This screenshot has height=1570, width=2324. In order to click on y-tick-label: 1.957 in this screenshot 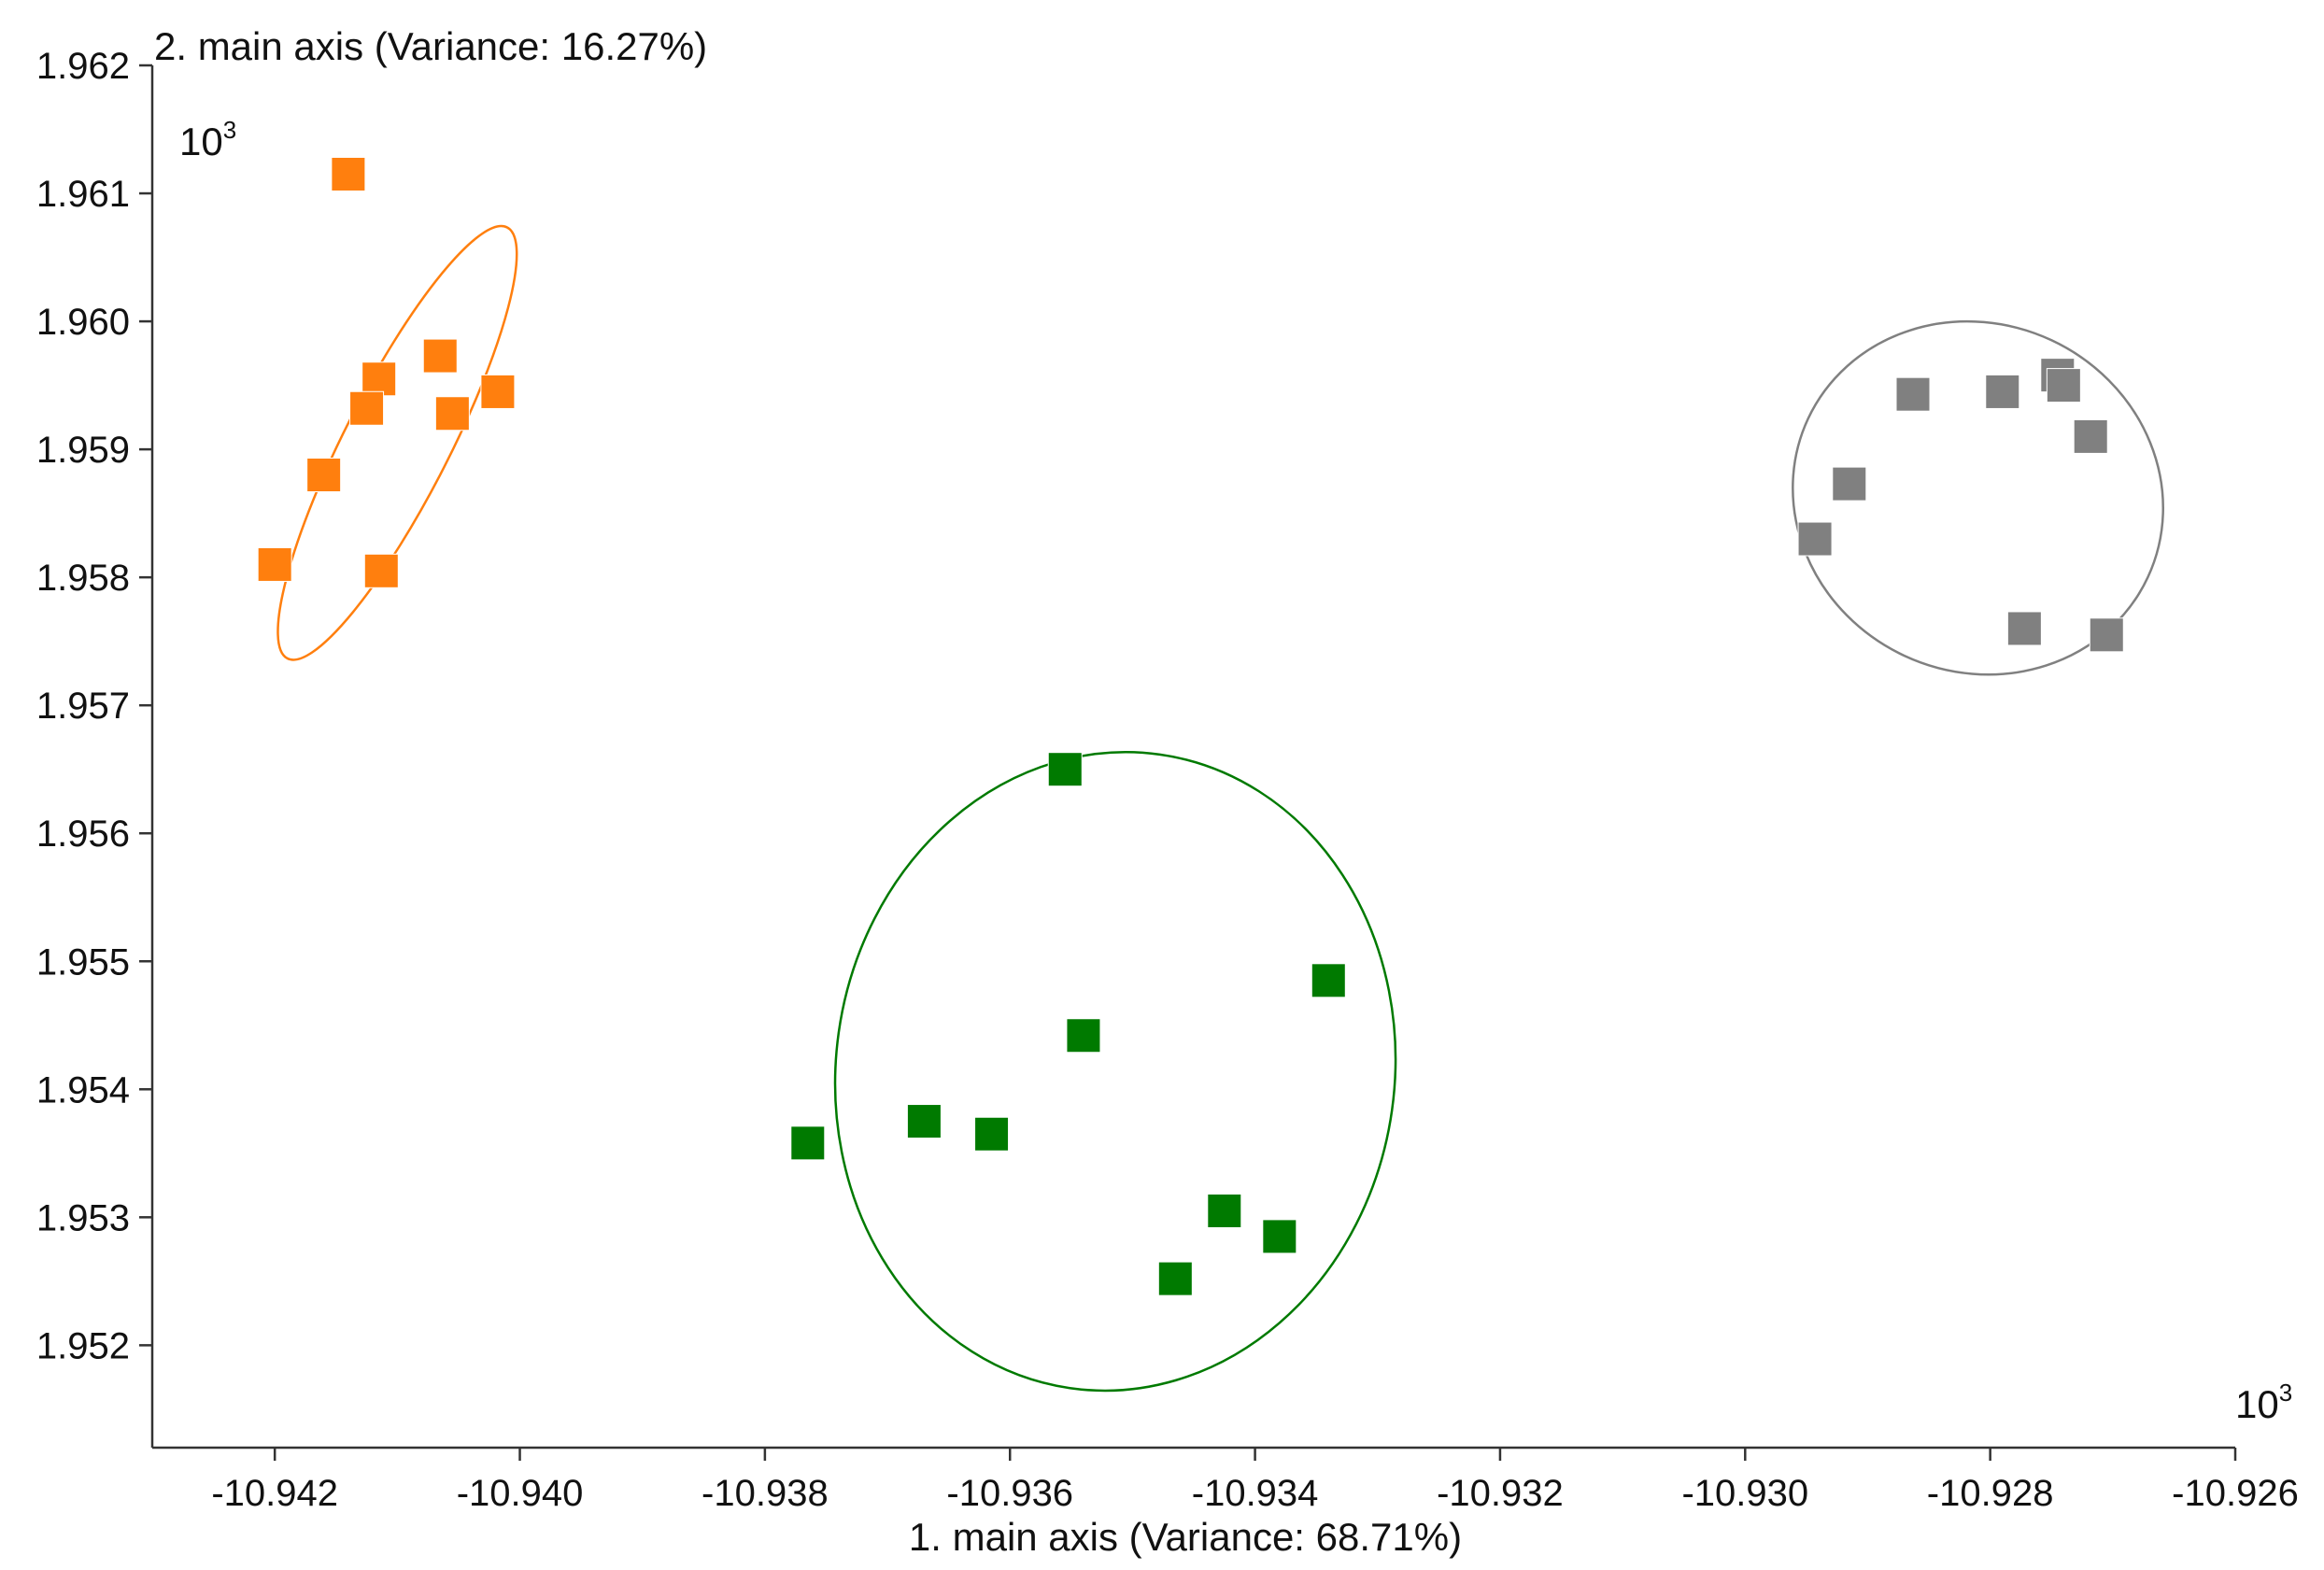, I will do `click(83, 706)`.